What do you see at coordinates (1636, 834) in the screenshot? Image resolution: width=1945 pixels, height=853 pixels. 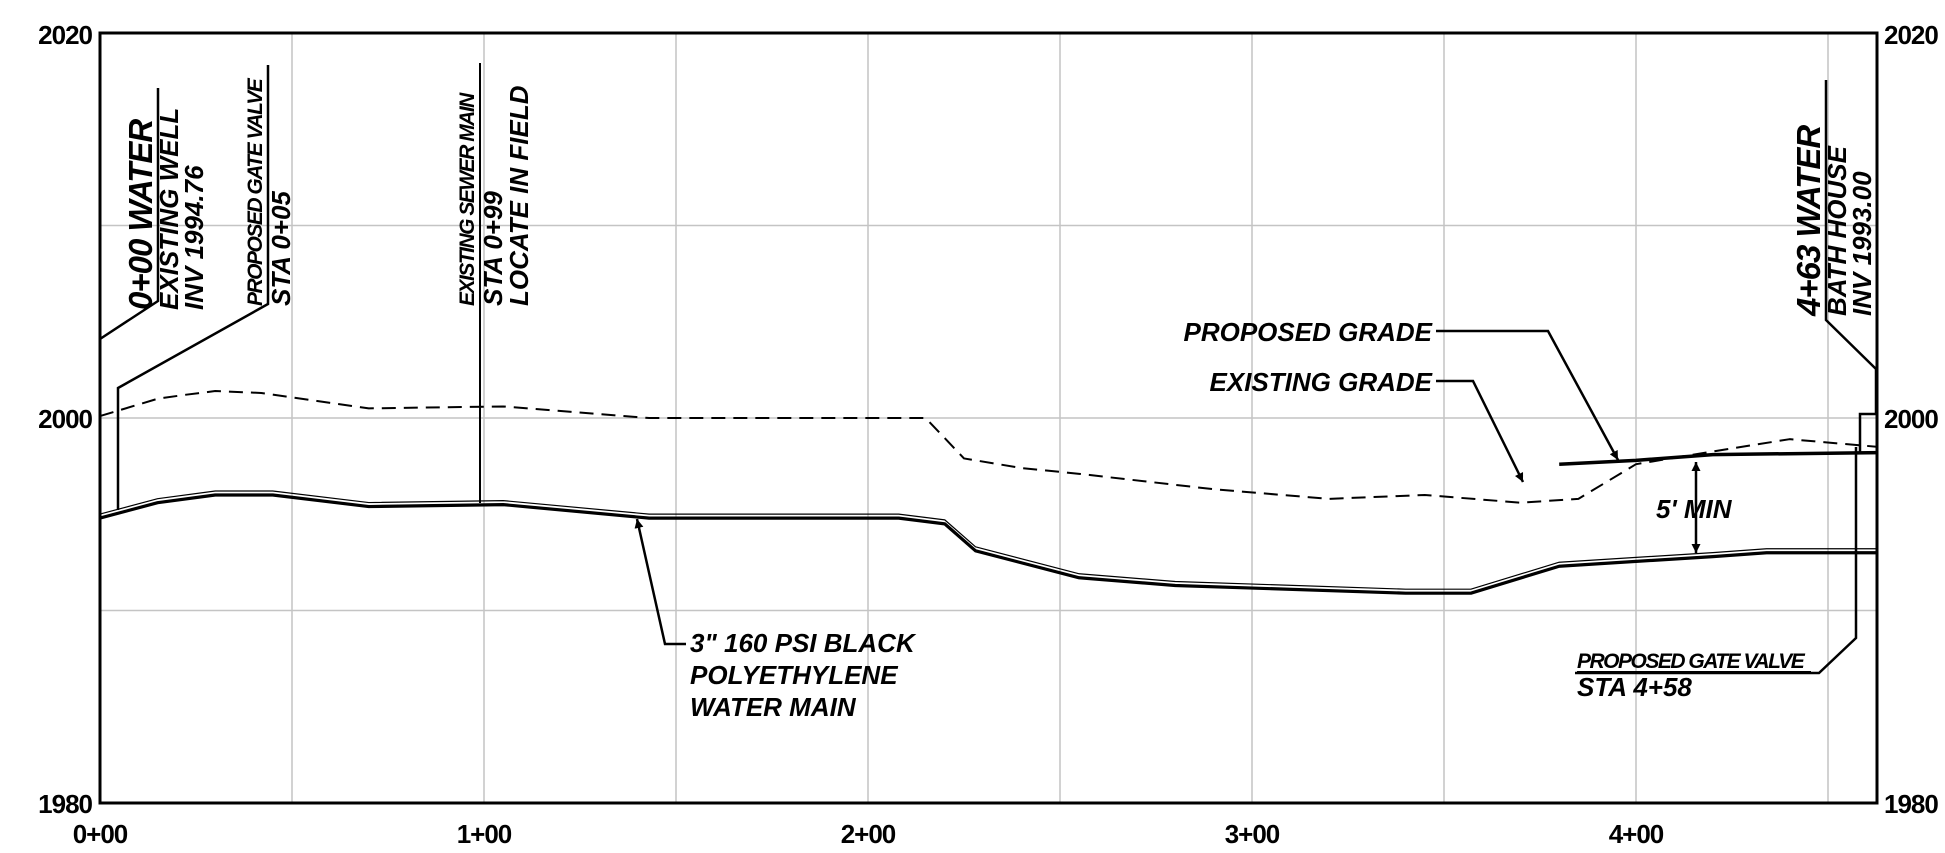 I see `x-tick-label: 4+00` at bounding box center [1636, 834].